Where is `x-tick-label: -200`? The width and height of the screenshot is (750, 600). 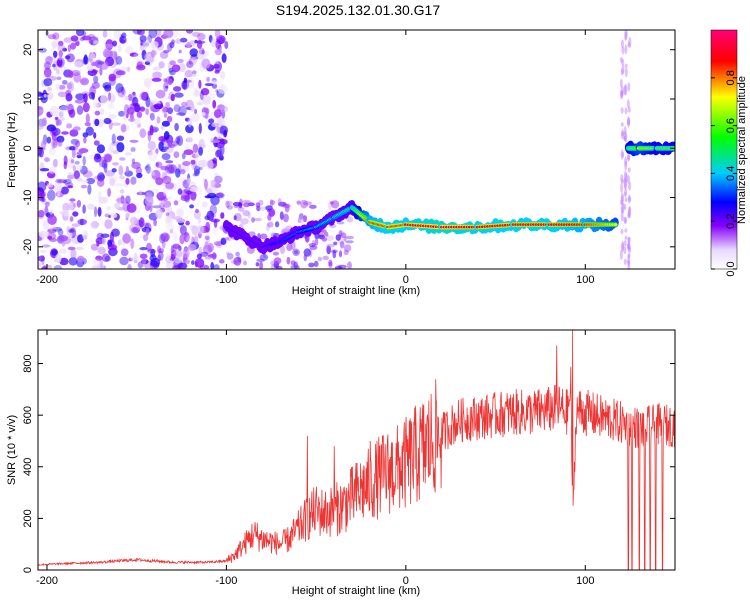
x-tick-label: -200 is located at coordinates (47, 581).